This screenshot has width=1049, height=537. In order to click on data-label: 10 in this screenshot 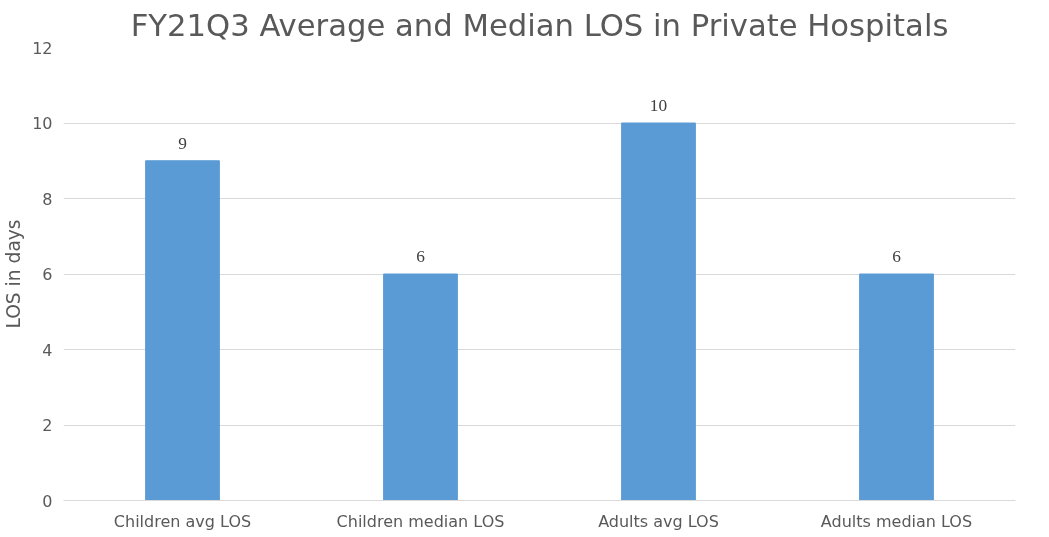, I will do `click(658, 105)`.